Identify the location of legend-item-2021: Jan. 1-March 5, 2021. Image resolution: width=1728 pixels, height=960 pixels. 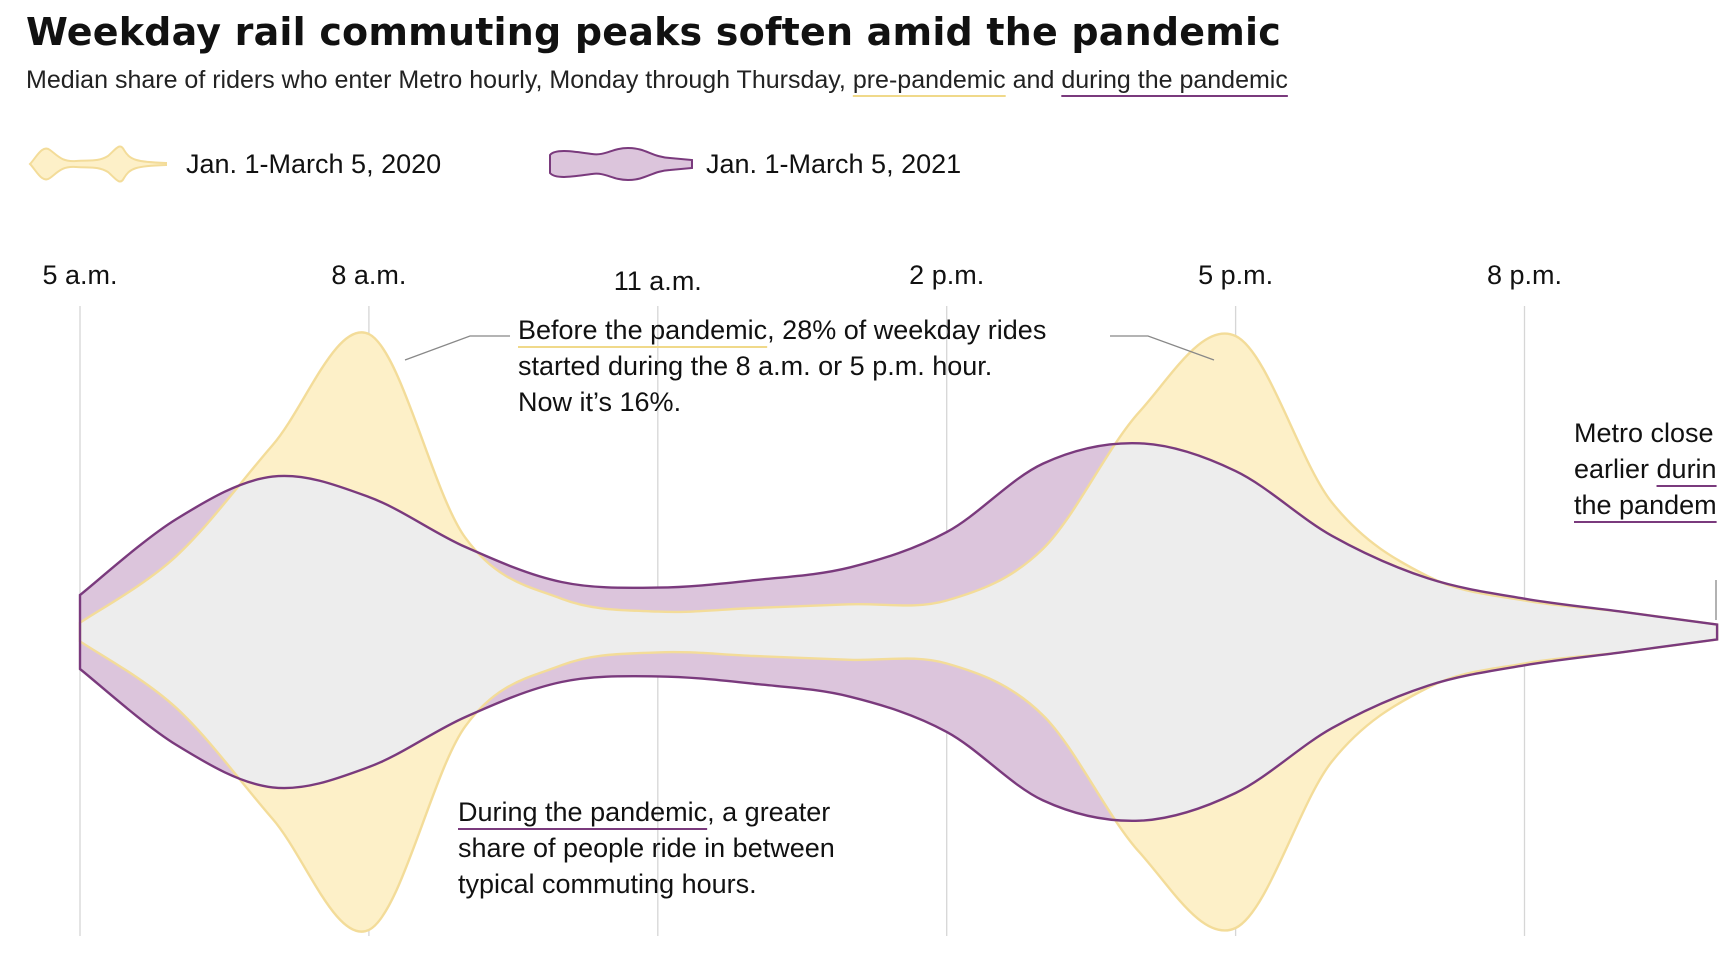
(753, 164).